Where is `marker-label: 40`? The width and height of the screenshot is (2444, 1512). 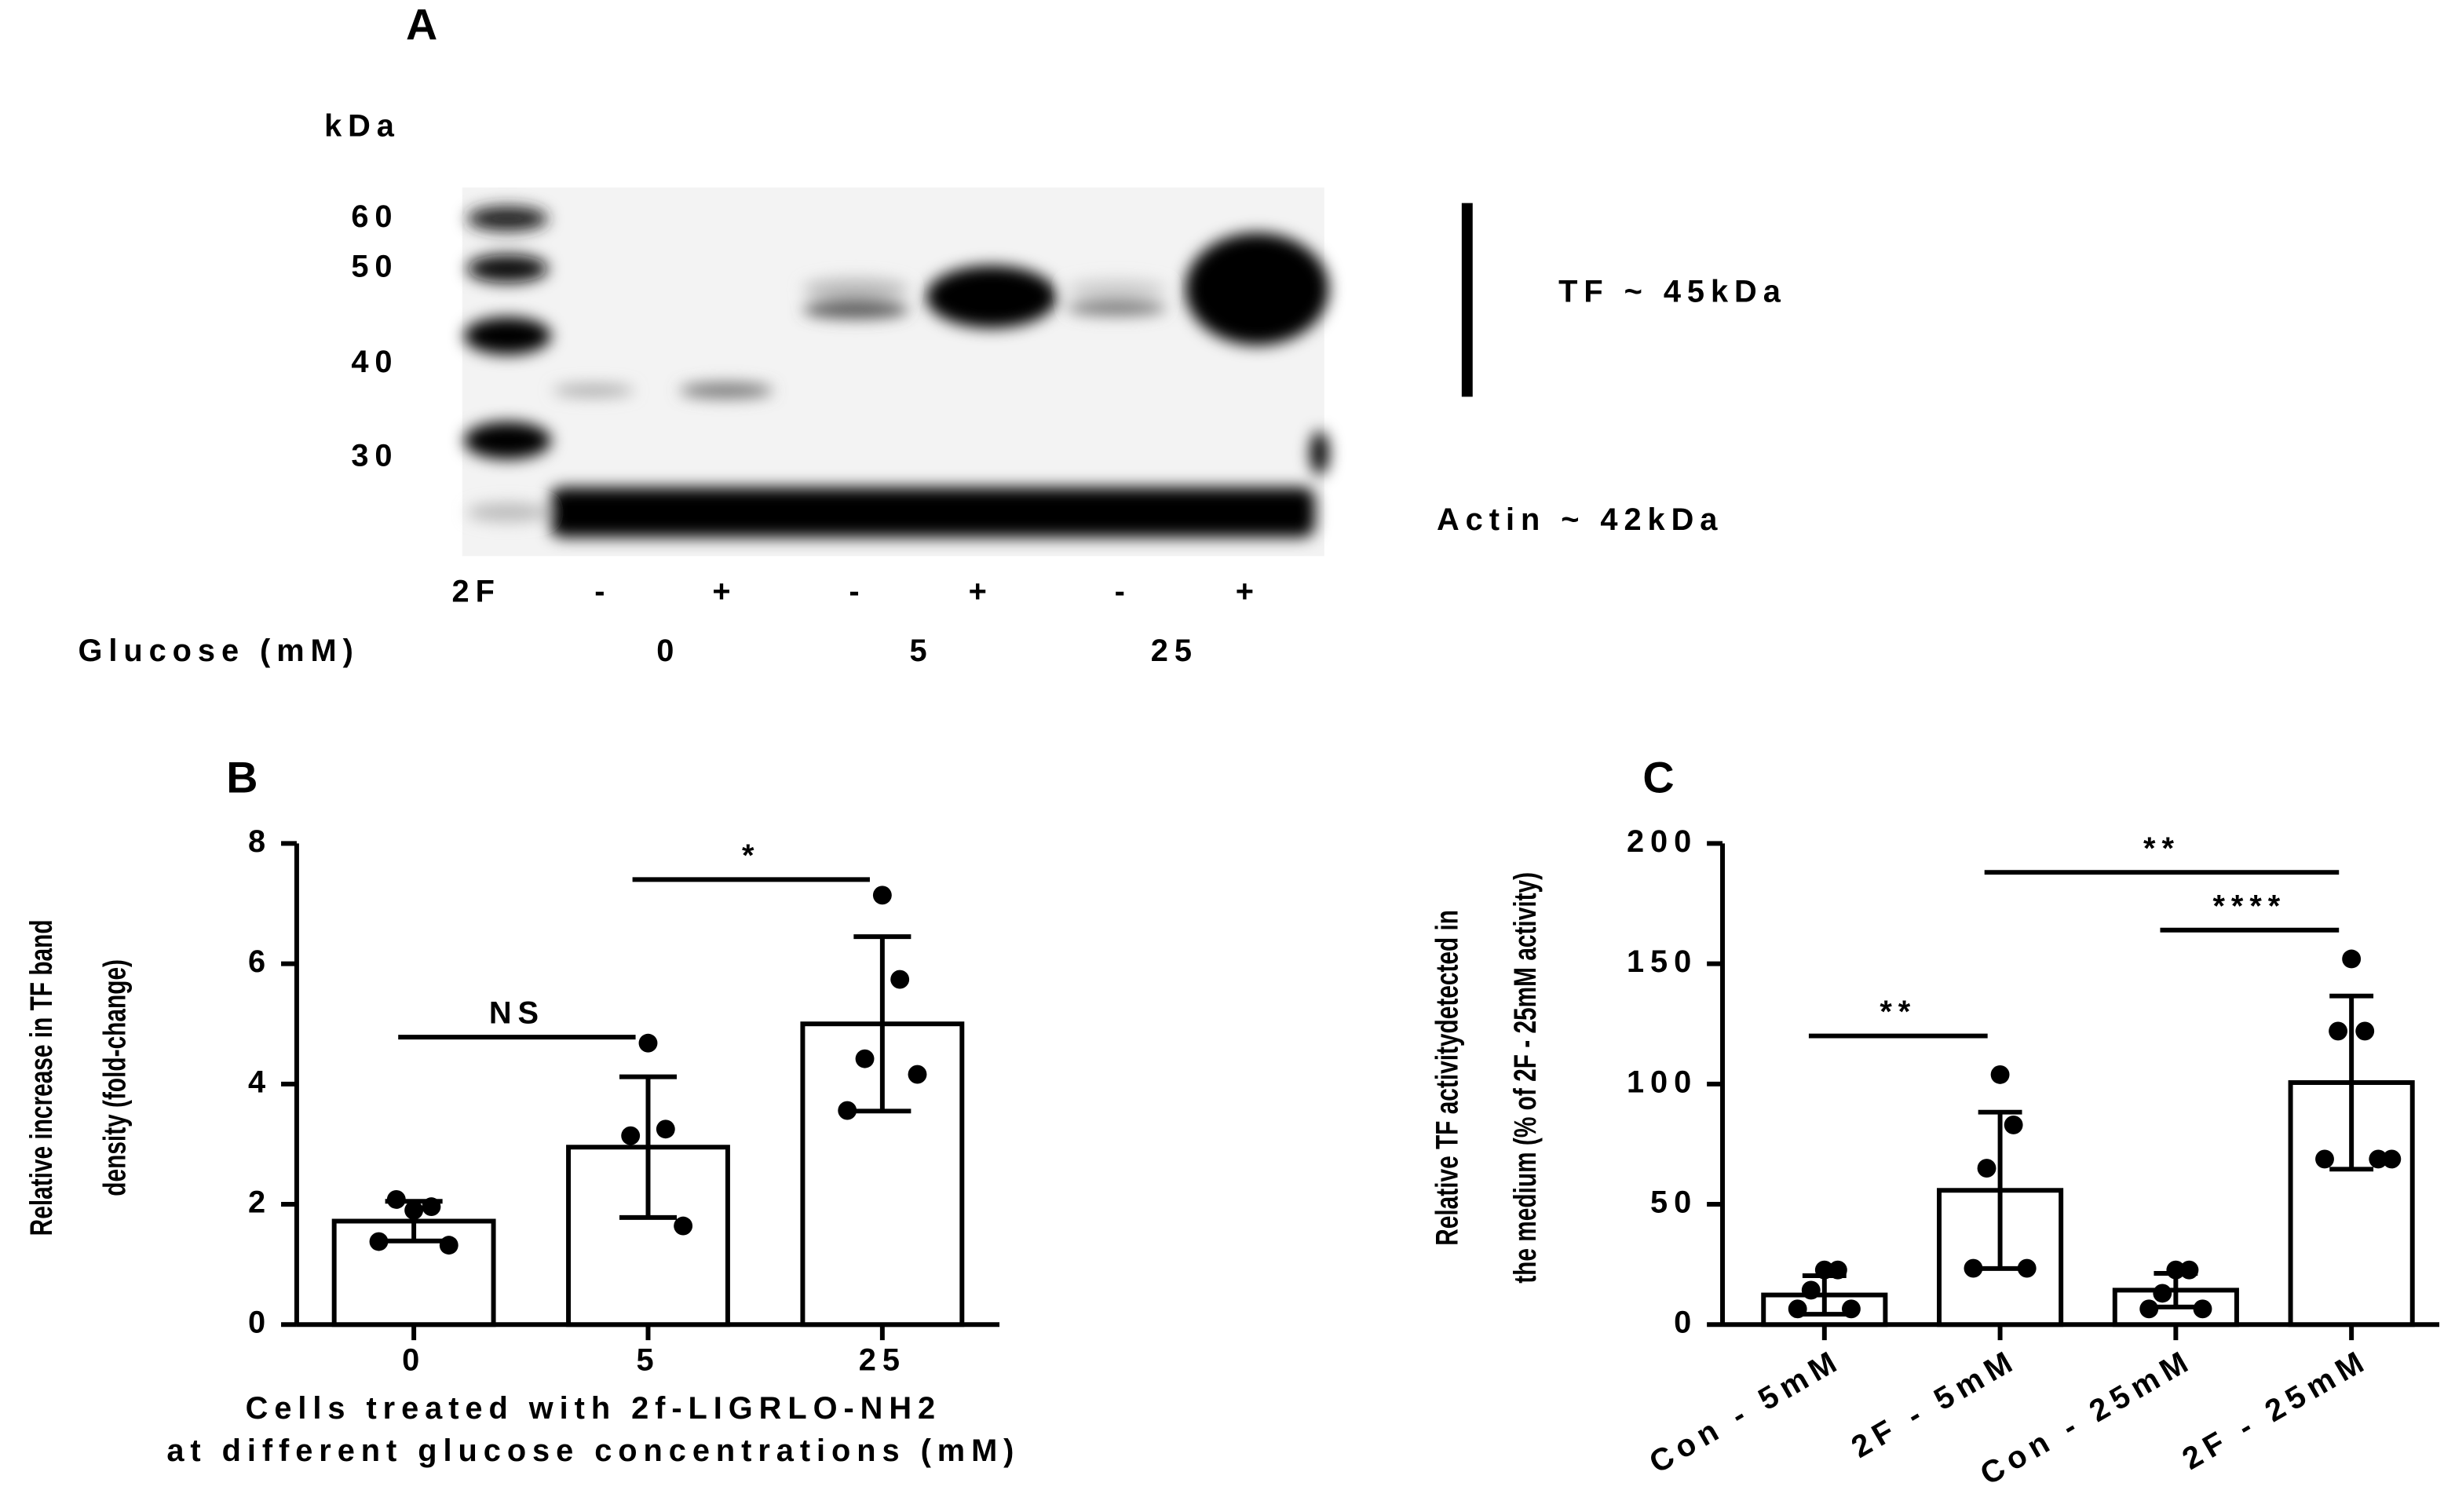
marker-label: 40 is located at coordinates (374, 362).